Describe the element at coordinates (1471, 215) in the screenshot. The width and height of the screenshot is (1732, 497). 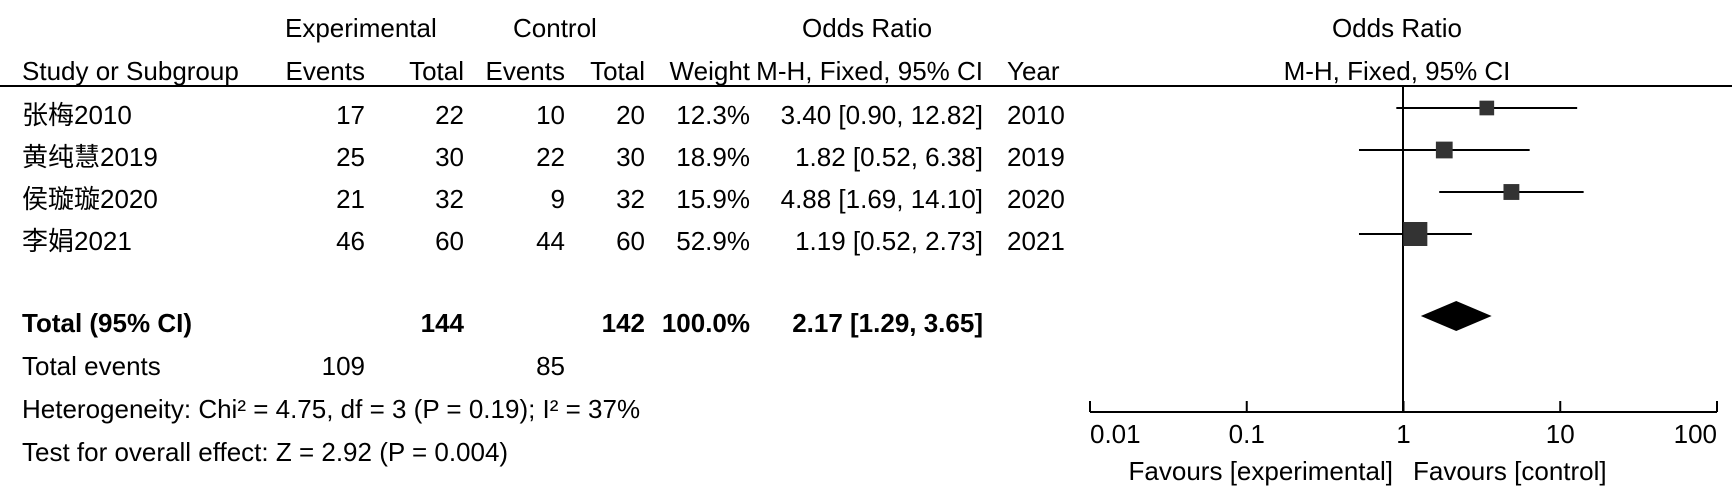
I see `plot-marks` at that location.